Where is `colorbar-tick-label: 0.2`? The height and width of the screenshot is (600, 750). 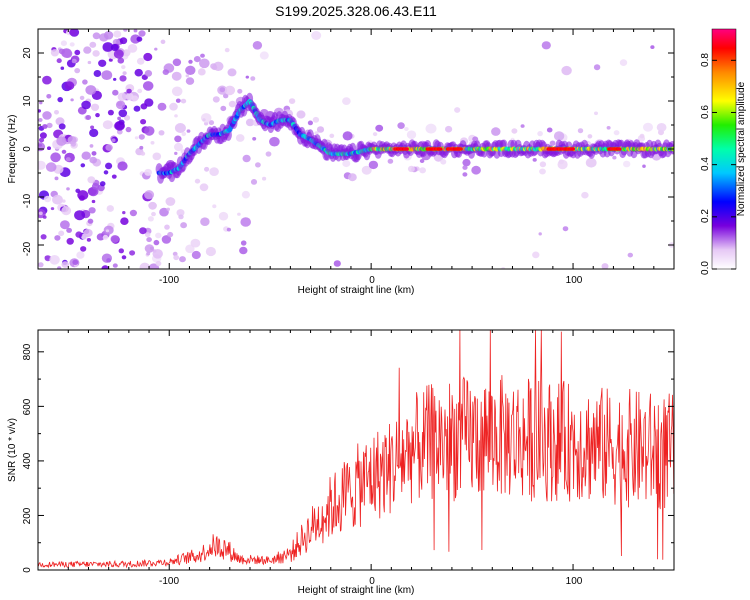
colorbar-tick-label: 0.2 is located at coordinates (705, 216).